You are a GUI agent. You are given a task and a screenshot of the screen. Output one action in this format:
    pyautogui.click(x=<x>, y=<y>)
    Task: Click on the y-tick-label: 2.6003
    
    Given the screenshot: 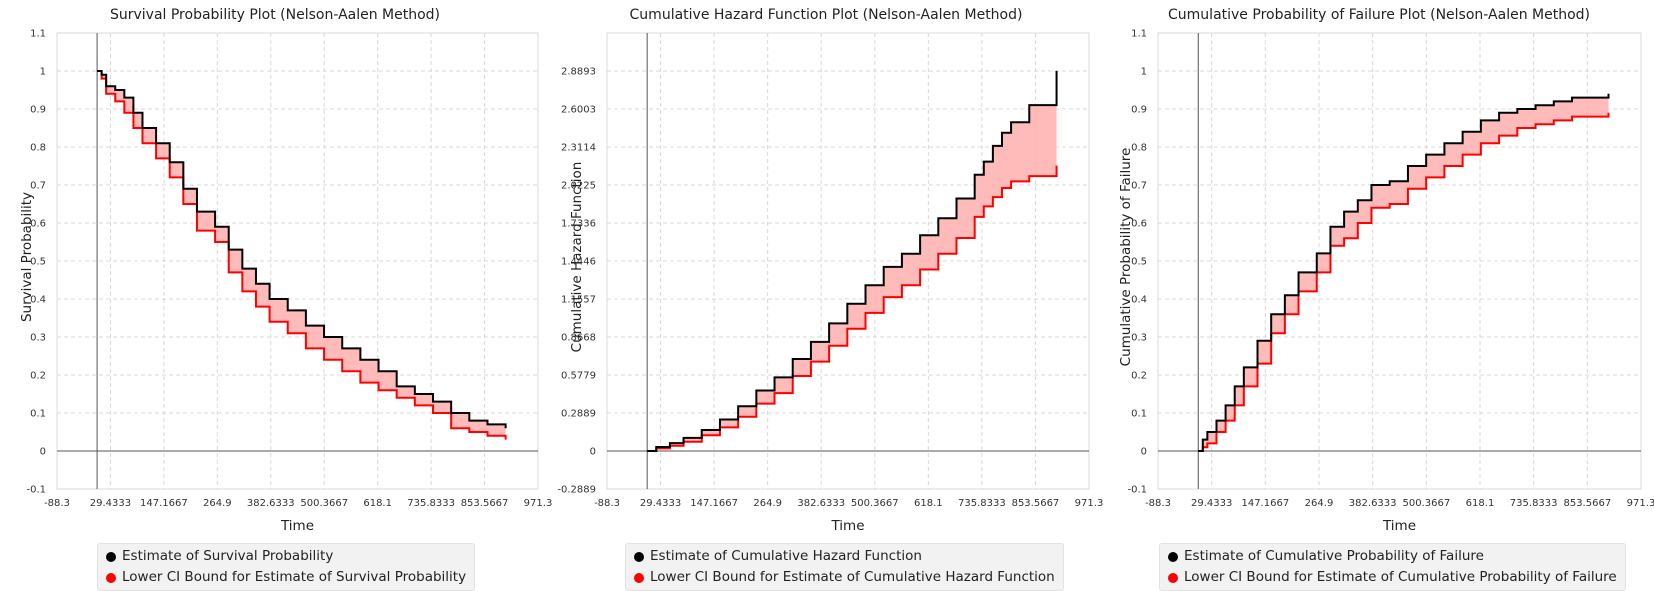 What is the action you would take?
    pyautogui.click(x=578, y=110)
    